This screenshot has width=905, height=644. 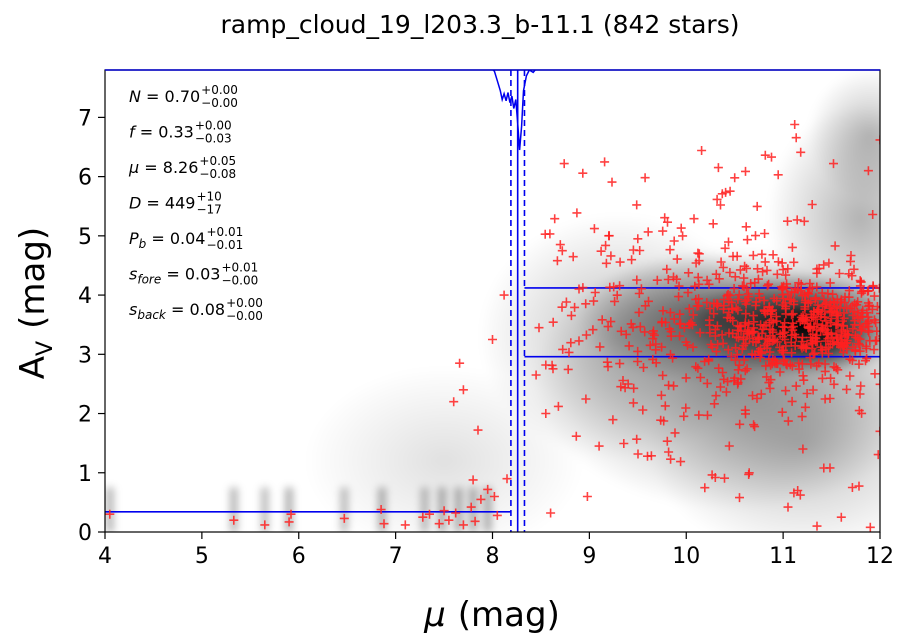 What do you see at coordinates (195, 309) in the screenshot?
I see `param-equals: = 0.08` at bounding box center [195, 309].